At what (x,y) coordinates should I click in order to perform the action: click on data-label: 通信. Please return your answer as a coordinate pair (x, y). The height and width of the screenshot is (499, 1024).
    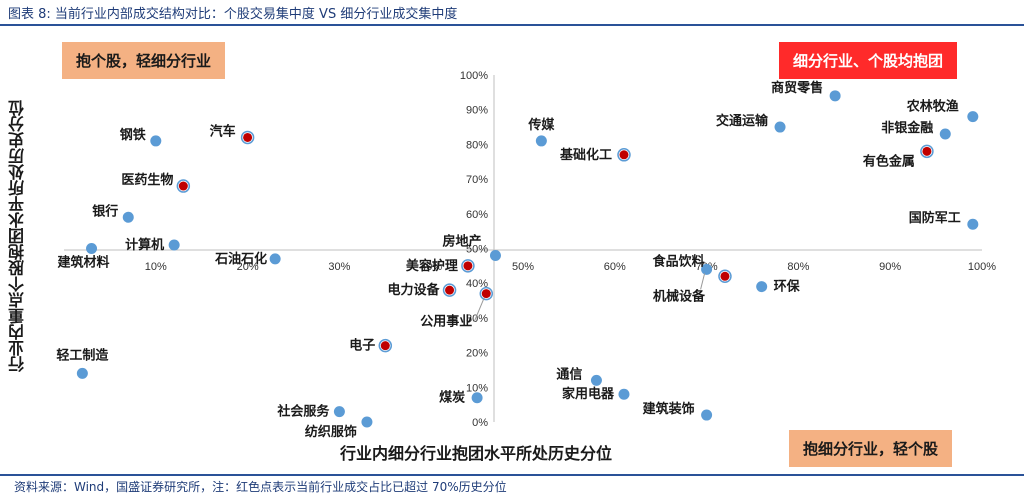
    Looking at the image, I should click on (569, 374).